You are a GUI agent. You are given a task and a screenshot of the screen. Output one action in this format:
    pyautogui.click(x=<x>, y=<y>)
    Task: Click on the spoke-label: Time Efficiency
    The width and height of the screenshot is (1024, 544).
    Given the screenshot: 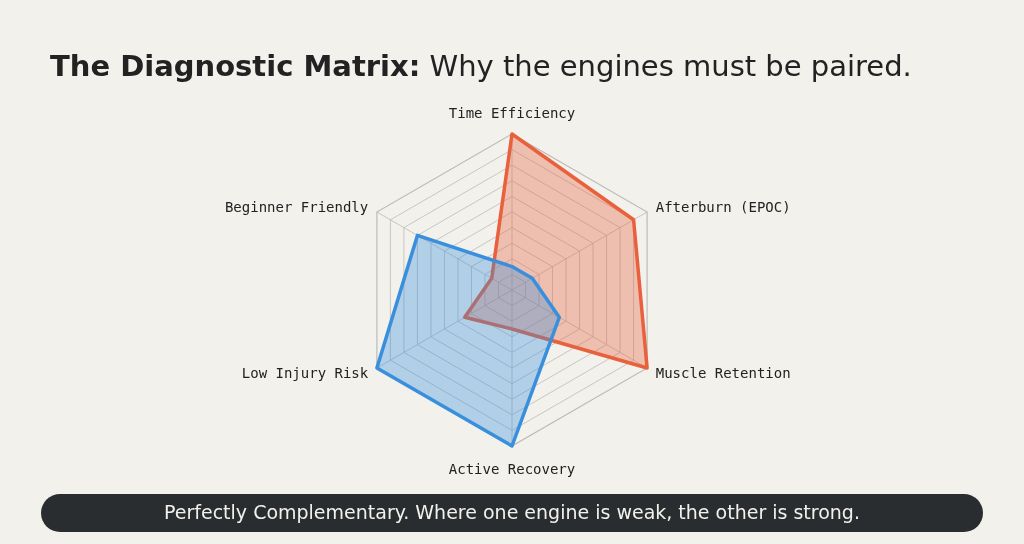 What is the action you would take?
    pyautogui.click(x=512, y=113)
    